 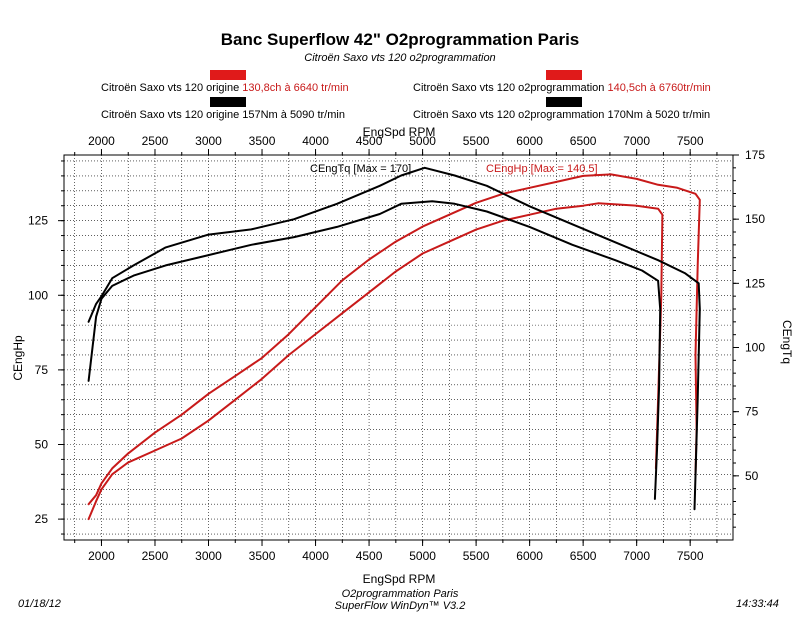 What do you see at coordinates (422, 141) in the screenshot?
I see `x-tick-label-top: 5000` at bounding box center [422, 141].